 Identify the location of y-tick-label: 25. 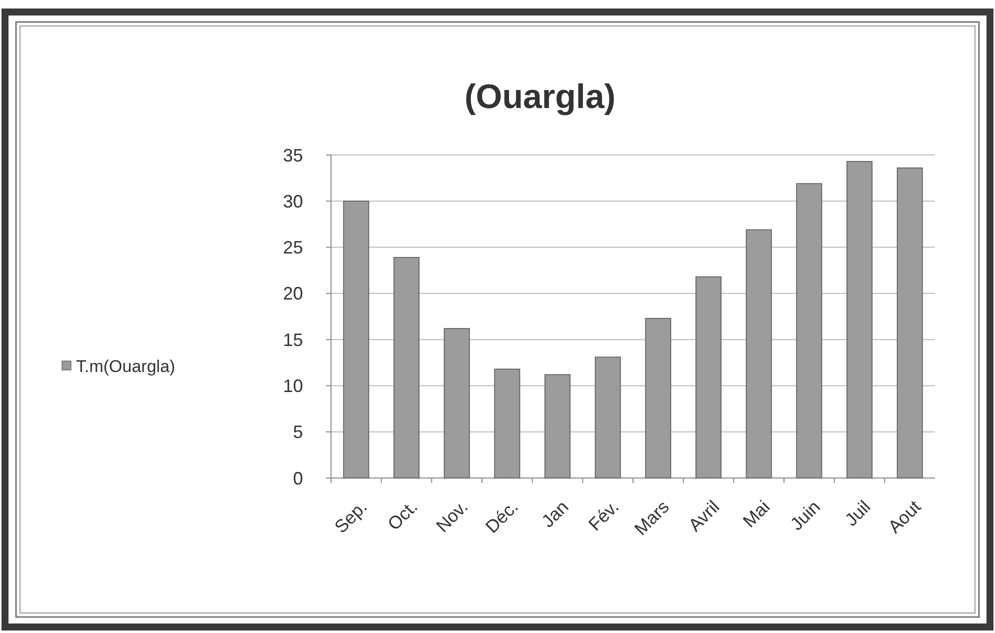
(292, 248).